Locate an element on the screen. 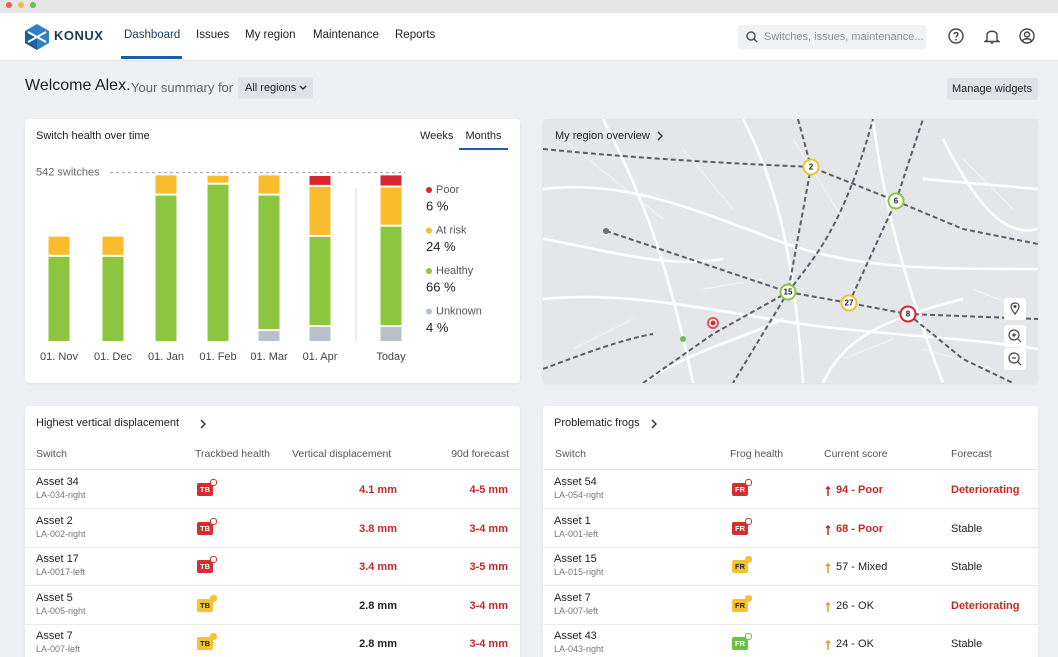 Image resolution: width=1058 pixels, height=657 pixels. asset-id: LA-043-right is located at coordinates (579, 649).